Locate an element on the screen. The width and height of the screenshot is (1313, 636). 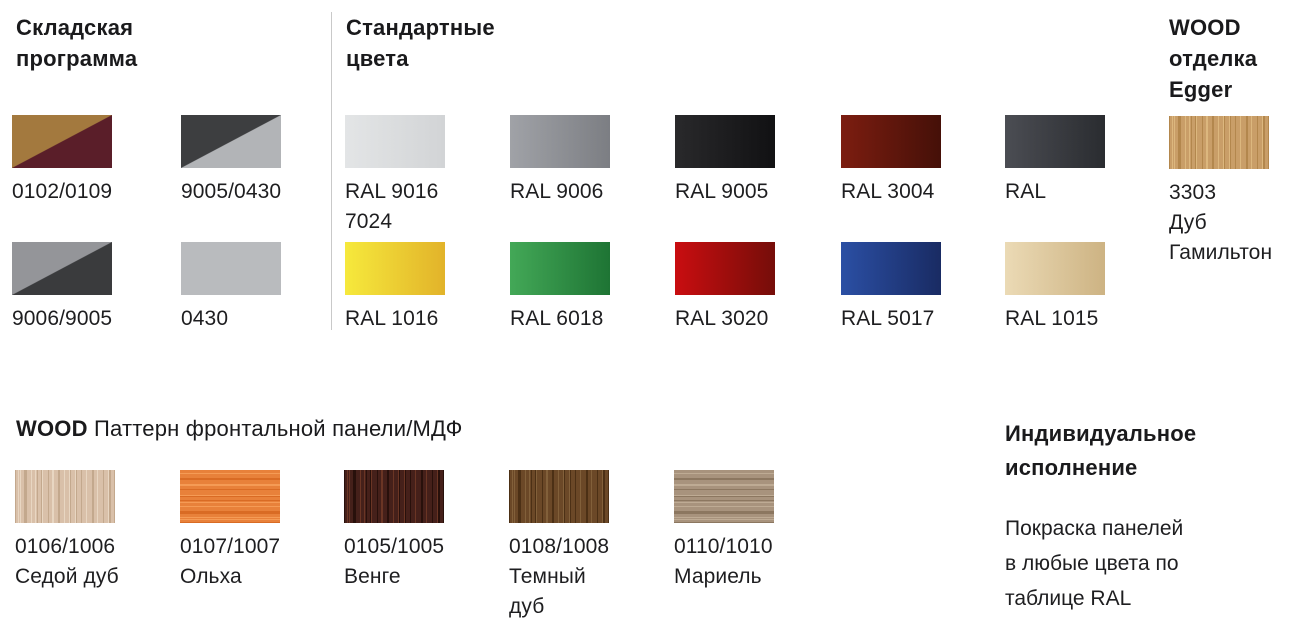
swatch-label: RAL 5017 is located at coordinates (888, 318).